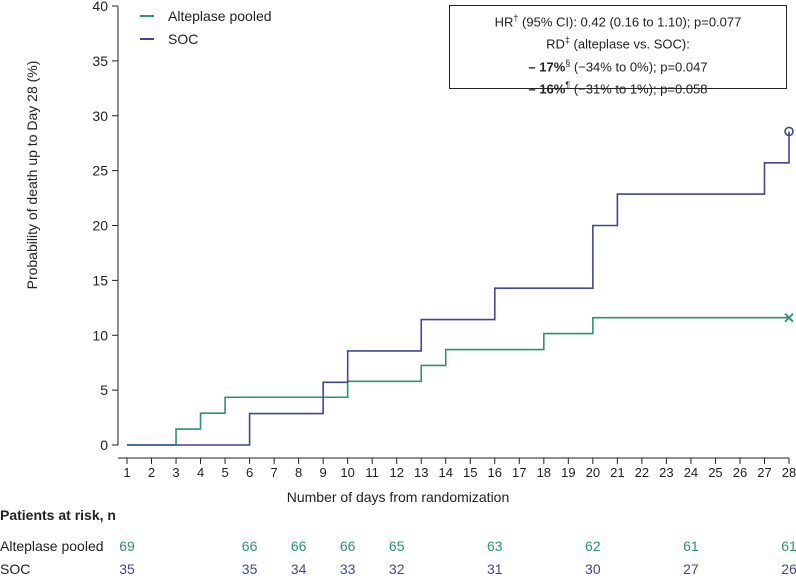 Image resolution: width=796 pixels, height=579 pixels. I want to click on risk-row-soc: SOC 35 35 34 33 32 31 30 27 26, so click(398, 570).